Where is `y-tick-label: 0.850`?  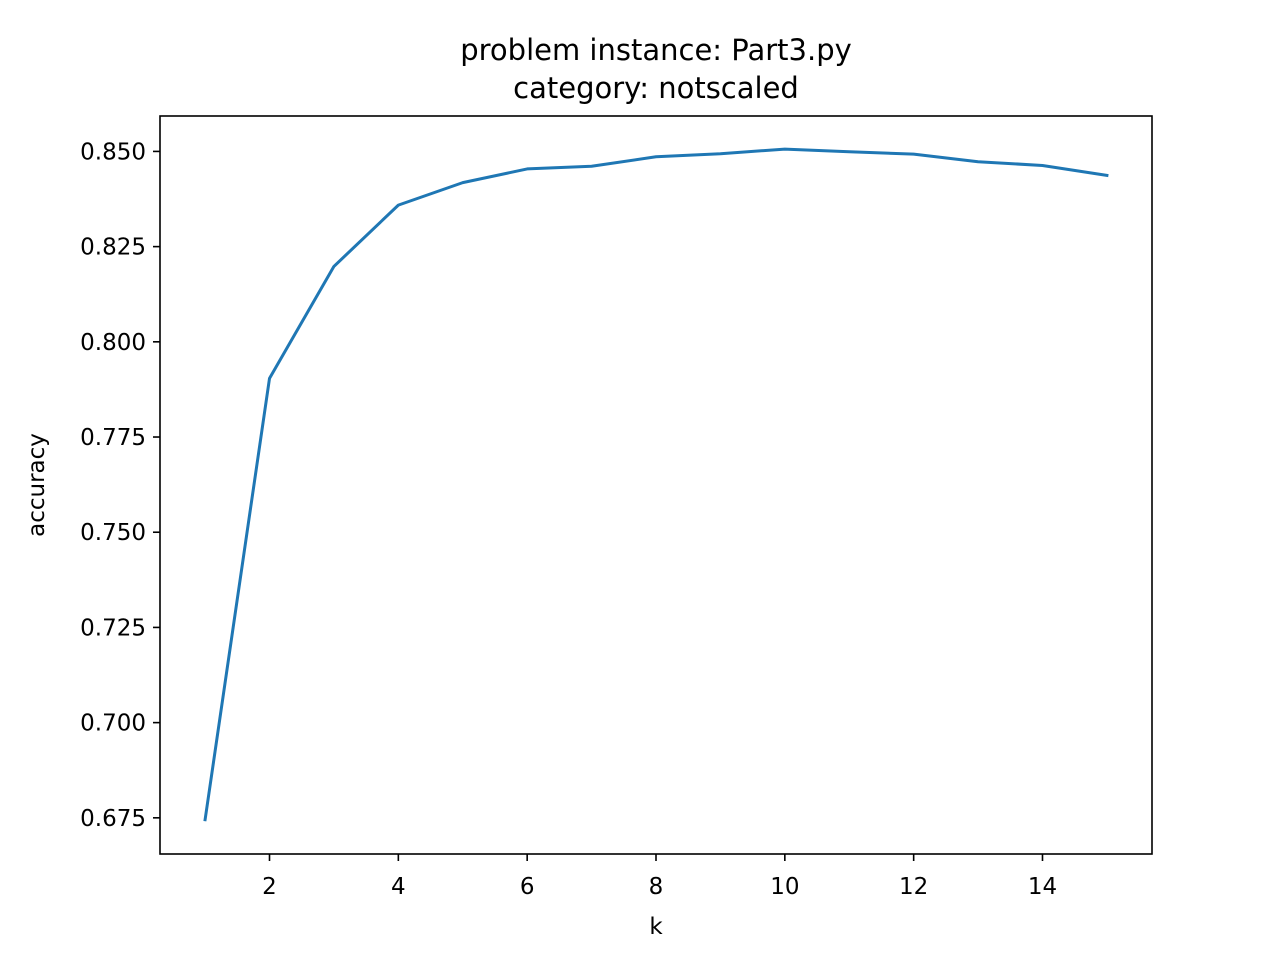 y-tick-label: 0.850 is located at coordinates (113, 152).